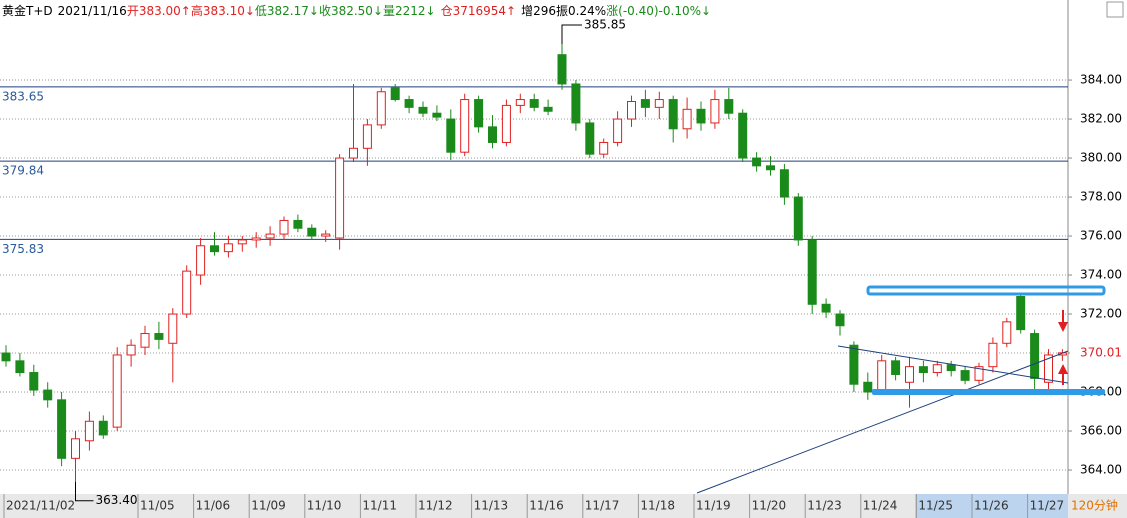 This screenshot has height=518, width=1127. What do you see at coordinates (605, 24) in the screenshot?
I see `high-label: 385.85` at bounding box center [605, 24].